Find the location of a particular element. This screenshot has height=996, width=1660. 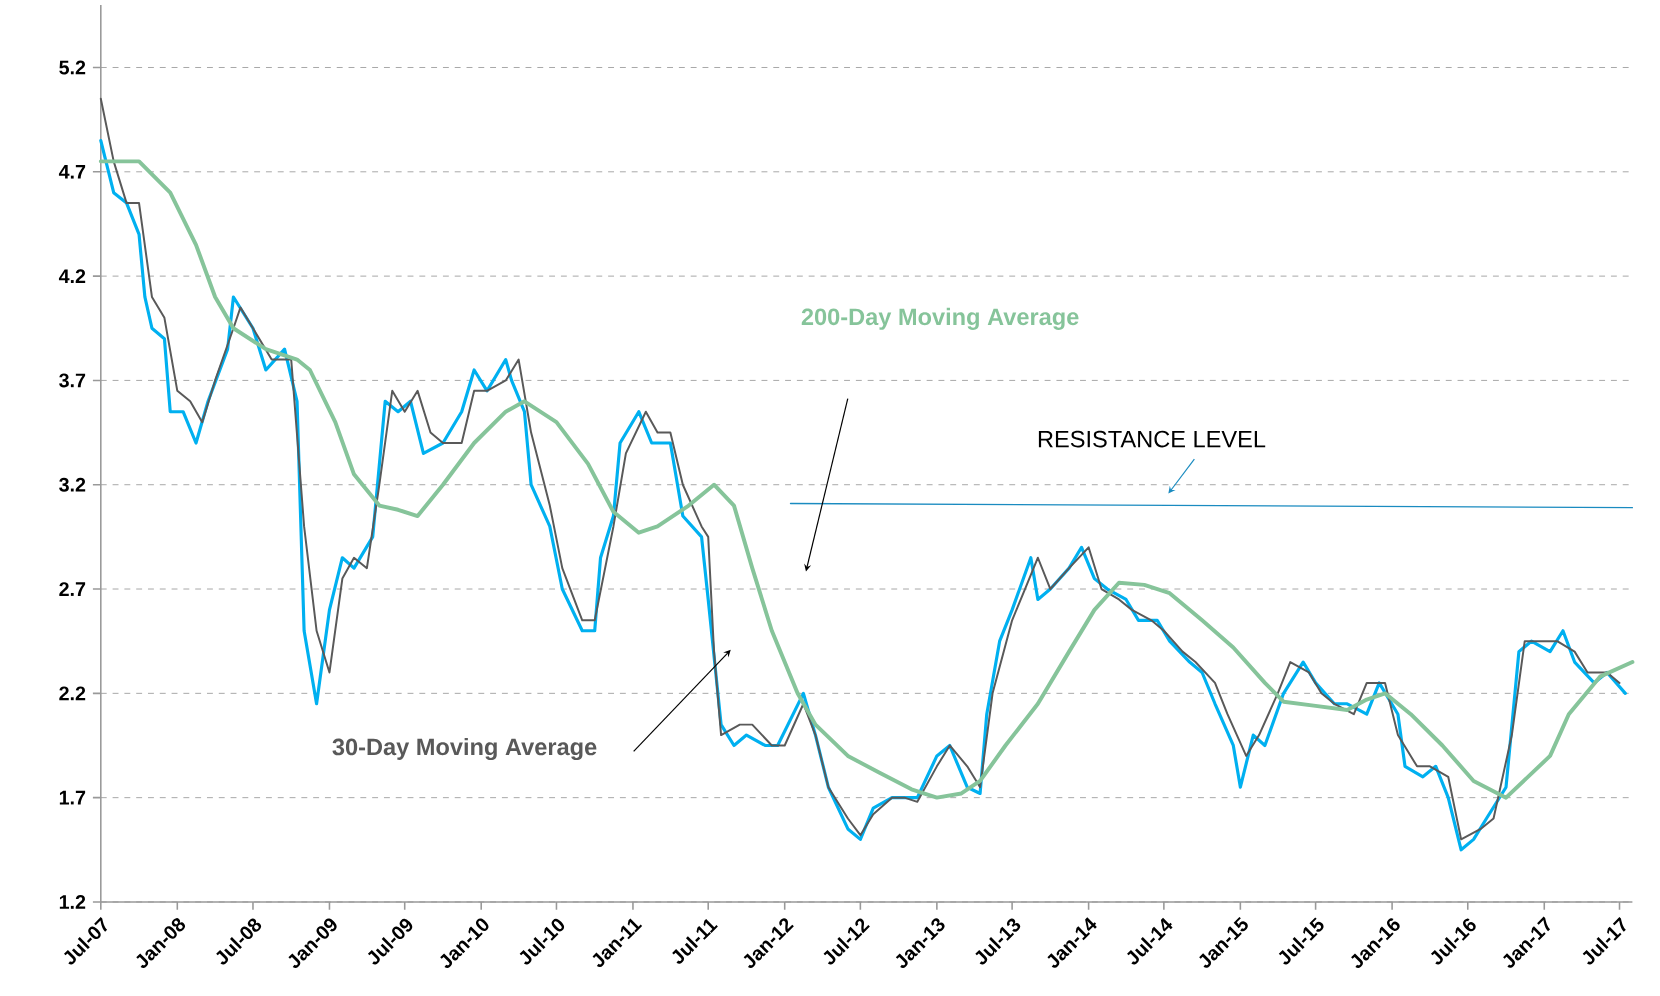

text: RESISTANCE LEVEL is located at coordinates (1152, 439).